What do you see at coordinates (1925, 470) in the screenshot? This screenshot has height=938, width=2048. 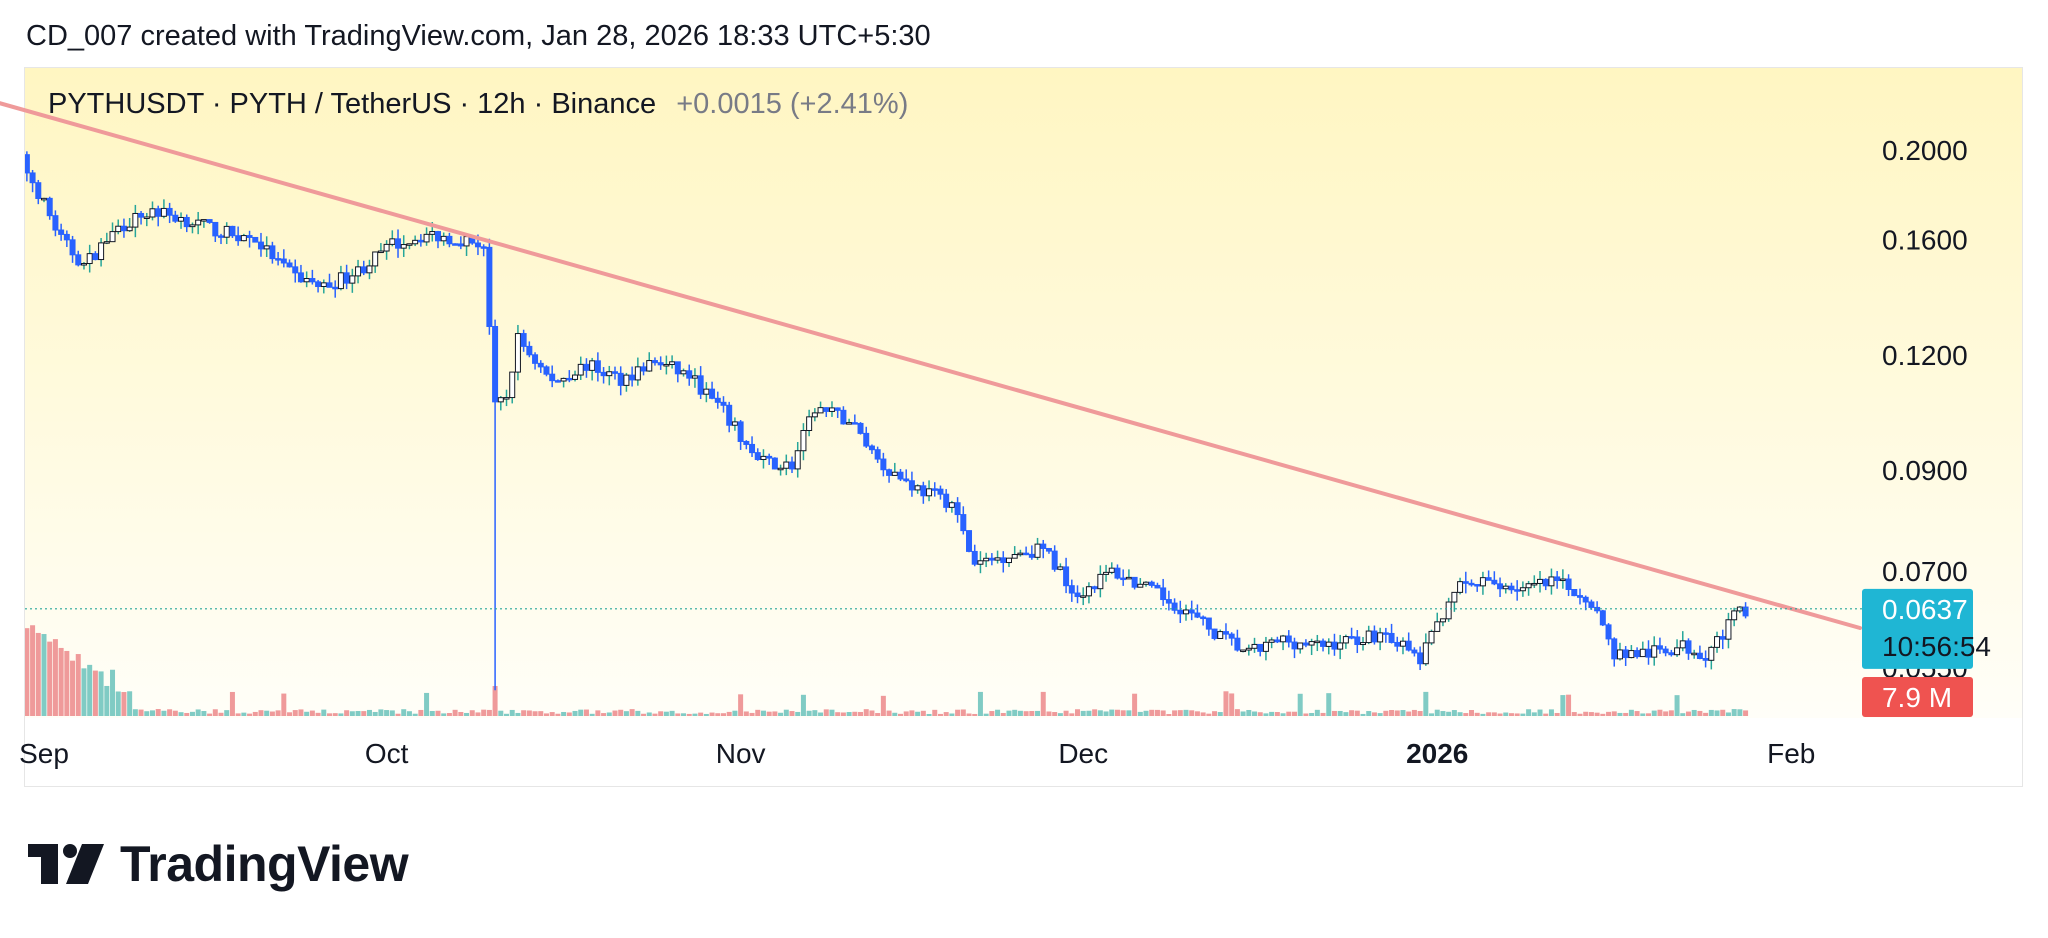 I see `price-tick-3: 0.0900` at bounding box center [1925, 470].